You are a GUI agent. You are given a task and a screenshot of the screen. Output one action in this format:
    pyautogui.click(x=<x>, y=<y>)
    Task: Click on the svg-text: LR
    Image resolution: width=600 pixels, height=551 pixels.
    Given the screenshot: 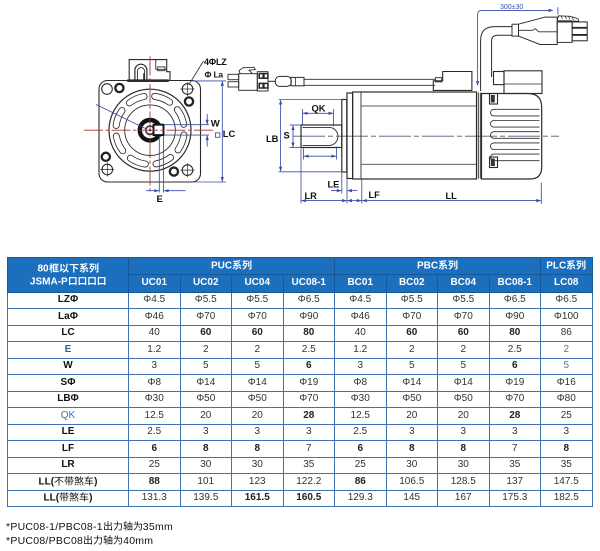 What is the action you would take?
    pyautogui.click(x=311, y=196)
    